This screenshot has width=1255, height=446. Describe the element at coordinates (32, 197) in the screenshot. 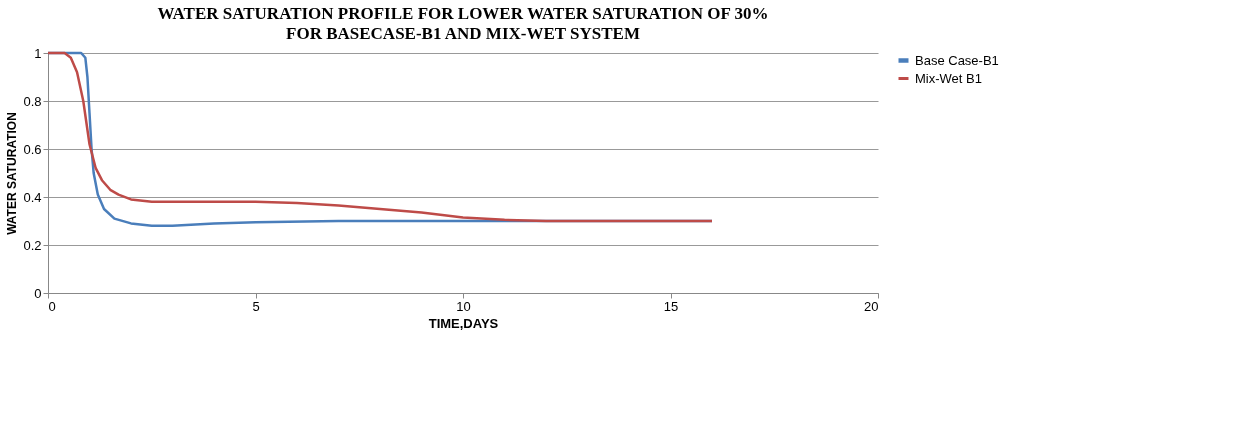

I see `y-tick-label: 0.4` at that location.